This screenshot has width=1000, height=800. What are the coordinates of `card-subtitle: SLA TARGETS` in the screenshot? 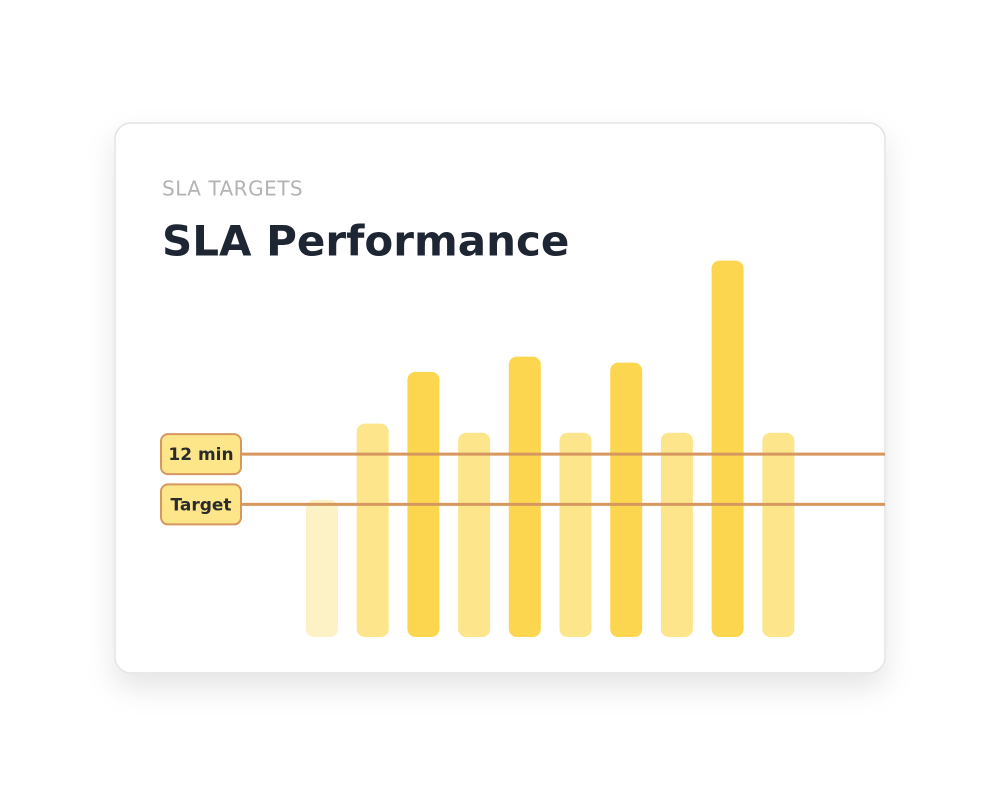 It's located at (232, 189).